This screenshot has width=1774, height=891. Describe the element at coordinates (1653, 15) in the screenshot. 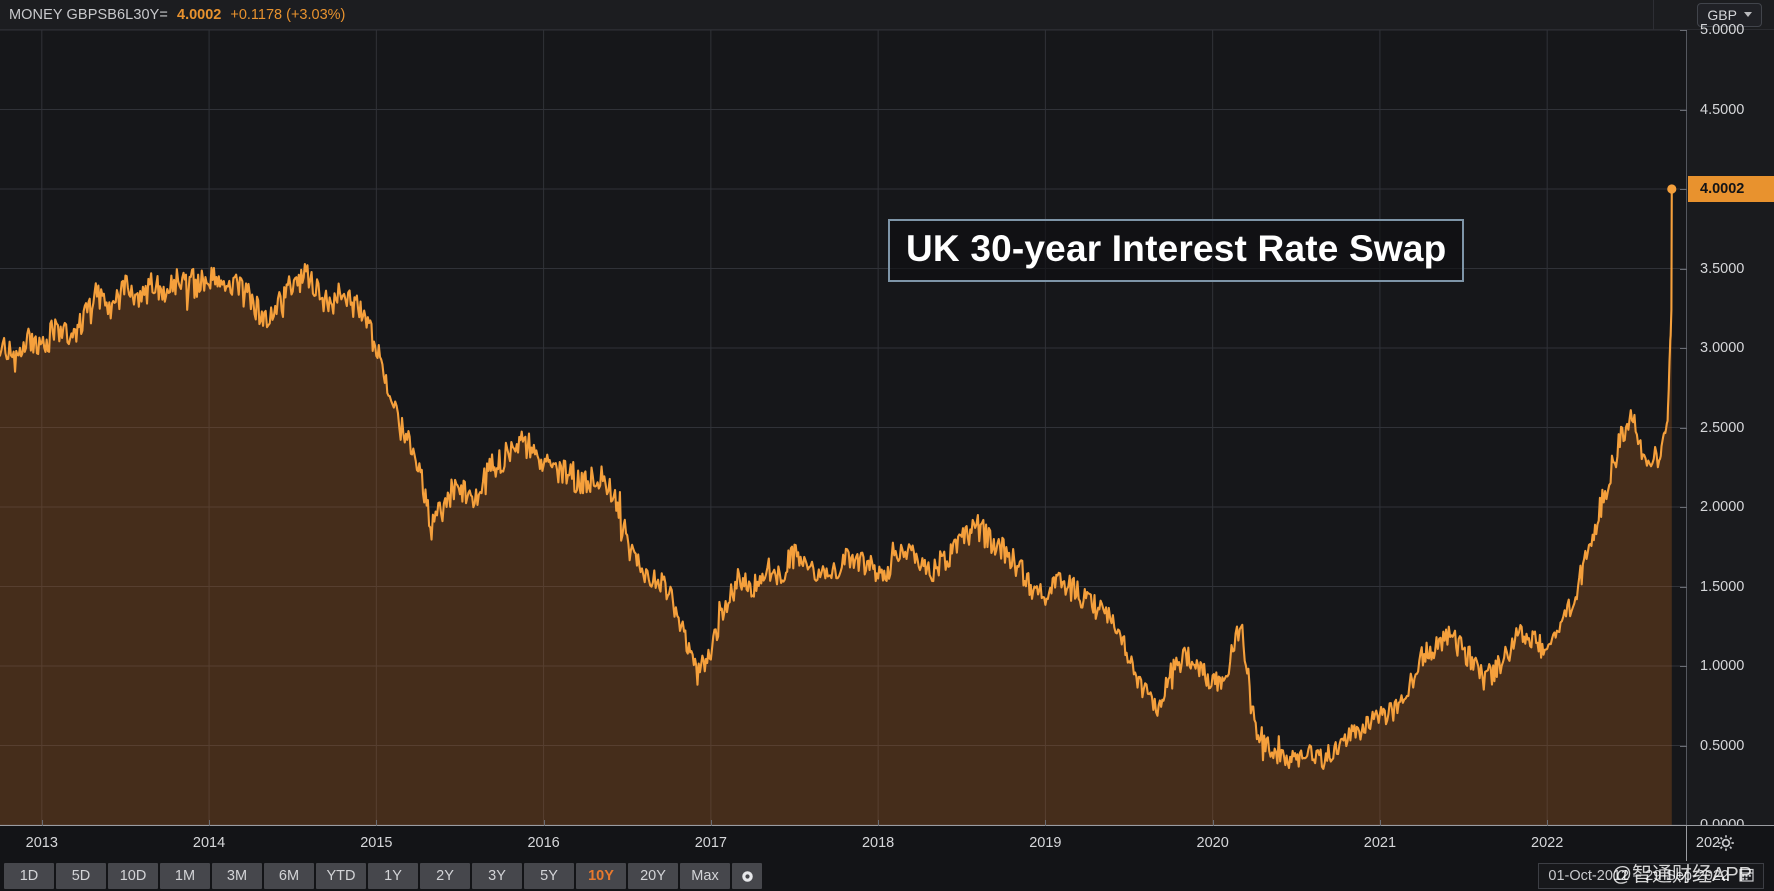

I see `header-divider` at that location.